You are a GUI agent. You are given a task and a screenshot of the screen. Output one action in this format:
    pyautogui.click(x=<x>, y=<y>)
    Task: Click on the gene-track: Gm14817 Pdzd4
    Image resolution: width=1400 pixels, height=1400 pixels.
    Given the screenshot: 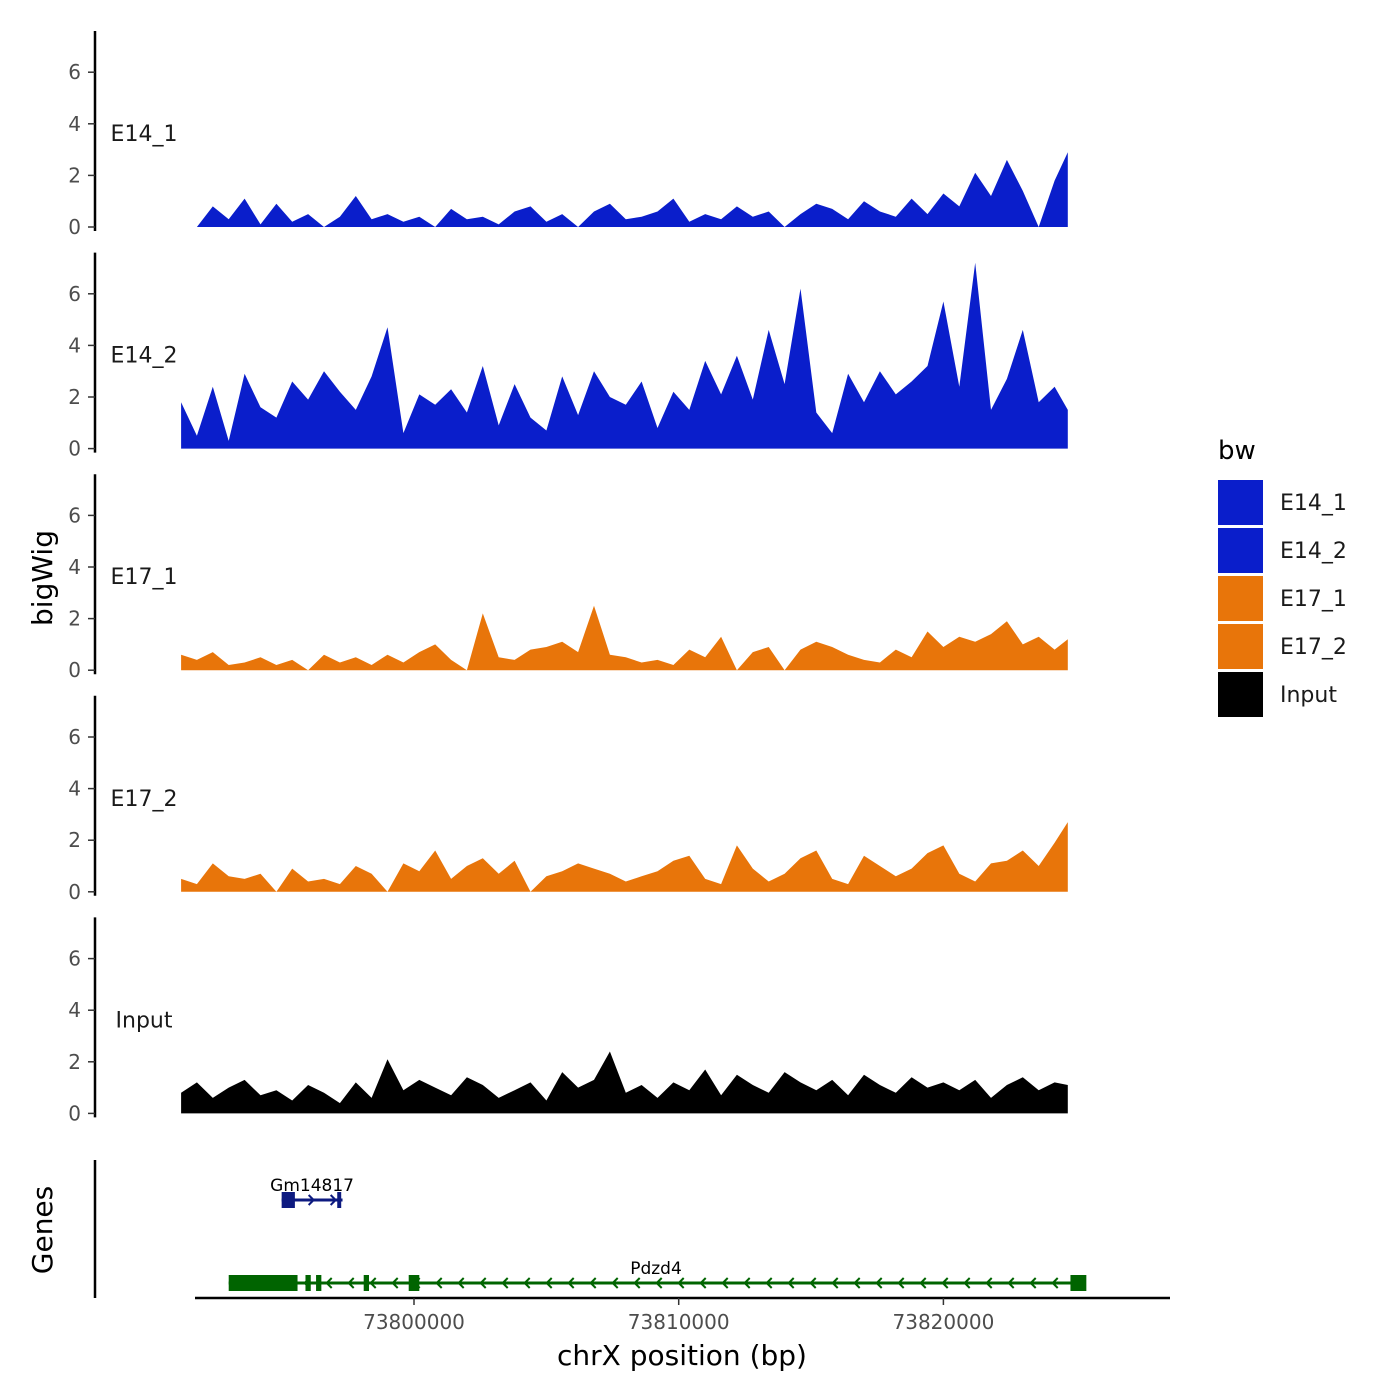 What is the action you would take?
    pyautogui.click(x=590, y=1229)
    